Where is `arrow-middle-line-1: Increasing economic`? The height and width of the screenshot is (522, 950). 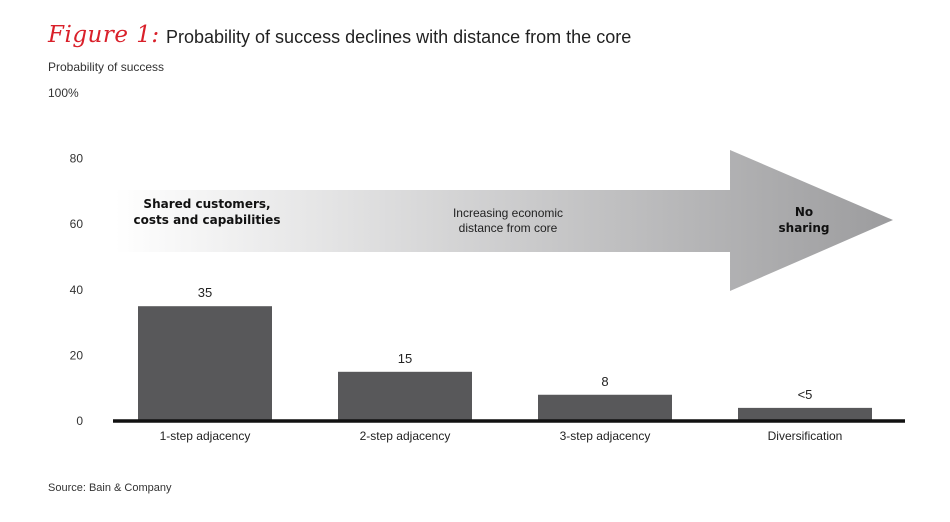
arrow-middle-line-1: Increasing economic is located at coordinates (508, 213).